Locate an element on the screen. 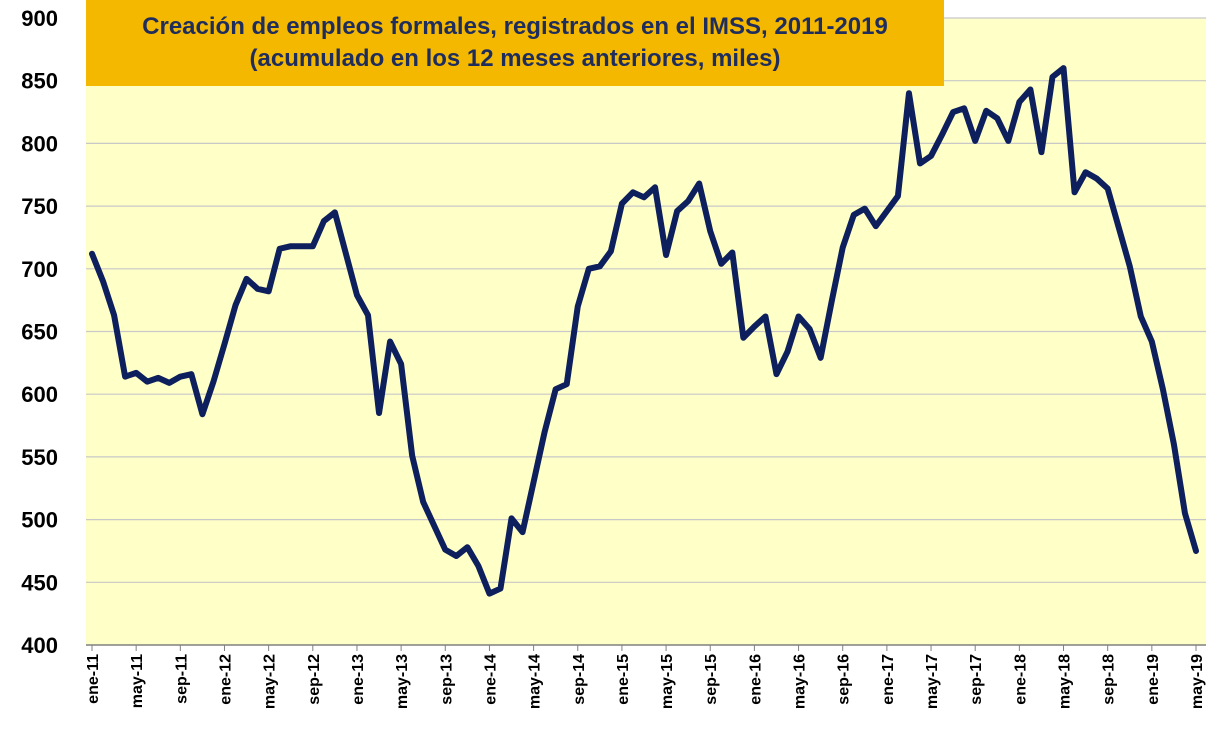 This screenshot has width=1229, height=742. y-tick-label: 650 is located at coordinates (39, 332).